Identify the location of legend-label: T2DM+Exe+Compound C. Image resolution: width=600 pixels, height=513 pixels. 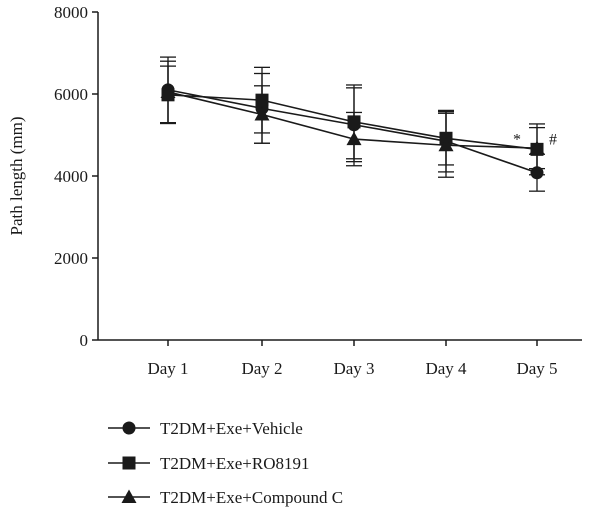
(251, 497).